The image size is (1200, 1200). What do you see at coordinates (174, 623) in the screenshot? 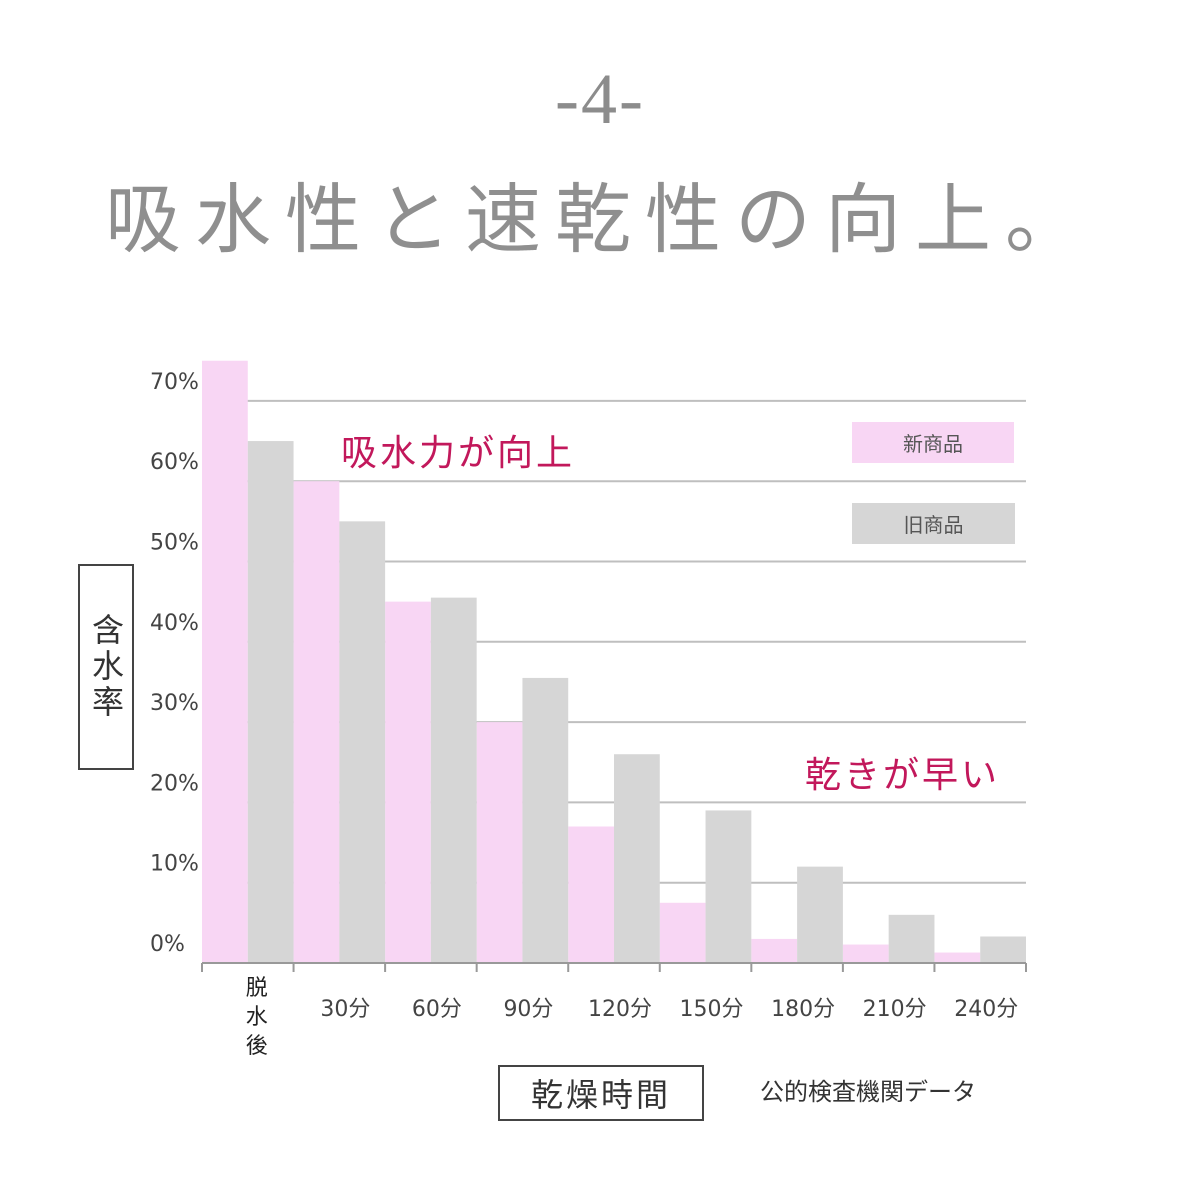
I see `y-tick-label: 40%` at bounding box center [174, 623].